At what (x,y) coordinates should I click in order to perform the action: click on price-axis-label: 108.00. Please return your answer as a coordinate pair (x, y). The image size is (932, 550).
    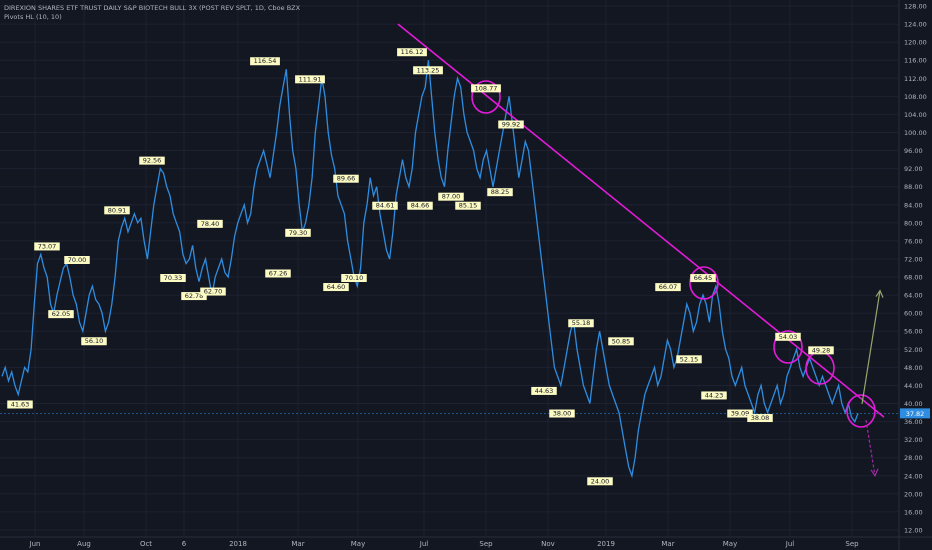
    Looking at the image, I should click on (915, 97).